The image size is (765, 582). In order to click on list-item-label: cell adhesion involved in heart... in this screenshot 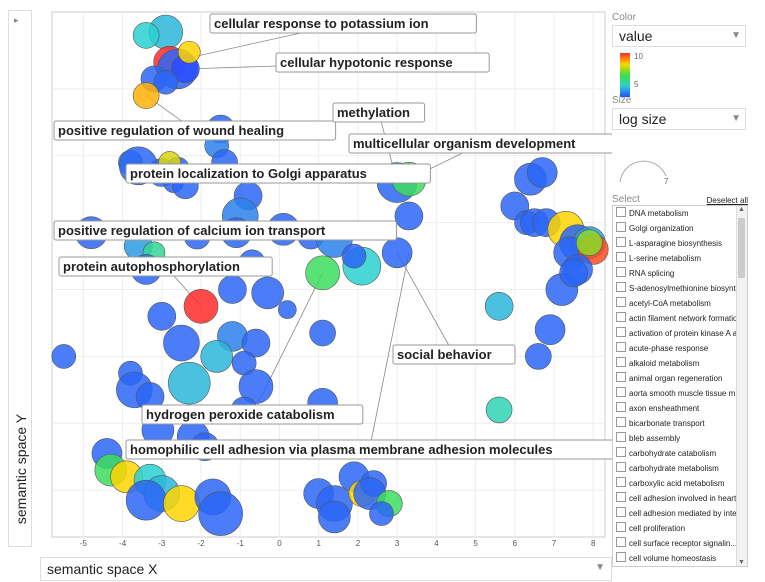, I will do `click(686, 498)`.